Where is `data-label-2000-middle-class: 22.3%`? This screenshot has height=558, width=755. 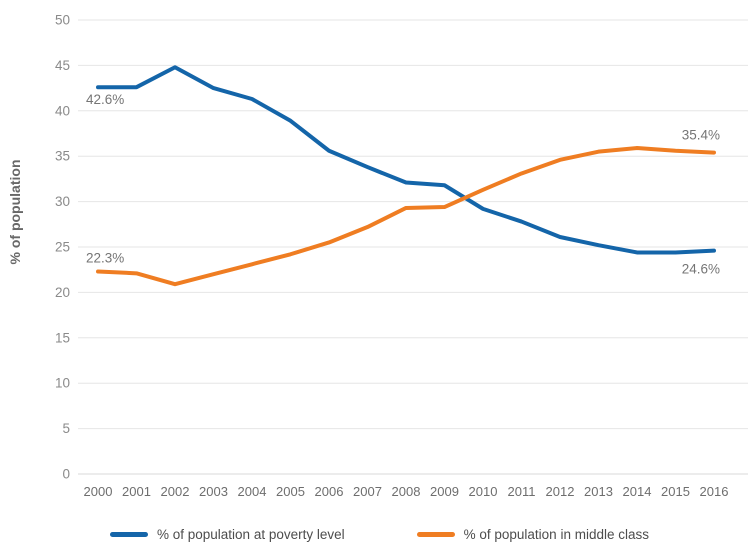
data-label-2000-middle-class: 22.3% is located at coordinates (105, 258).